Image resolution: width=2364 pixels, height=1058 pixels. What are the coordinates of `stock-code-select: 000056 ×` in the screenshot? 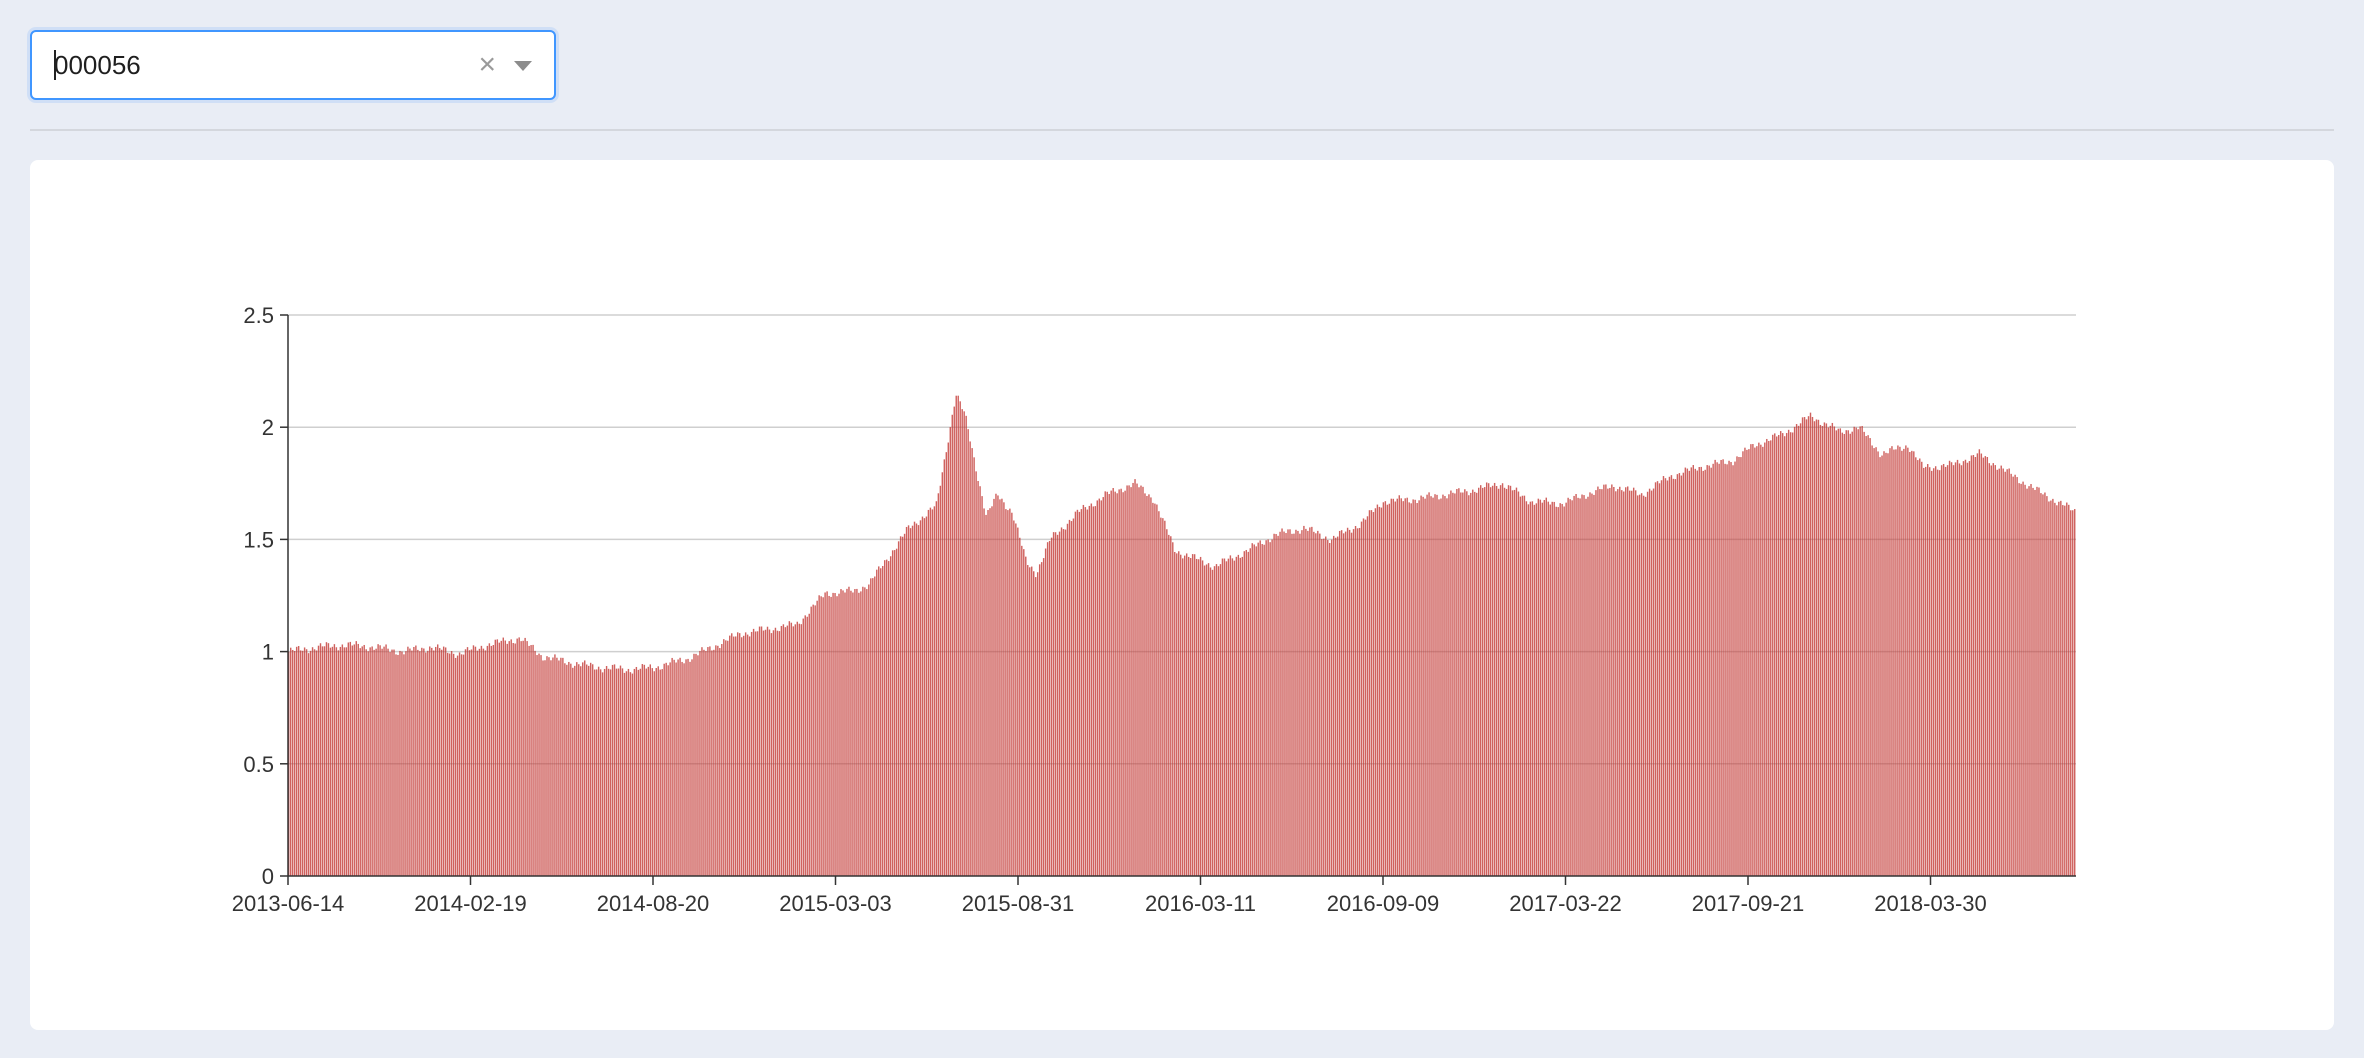 It's located at (293, 65).